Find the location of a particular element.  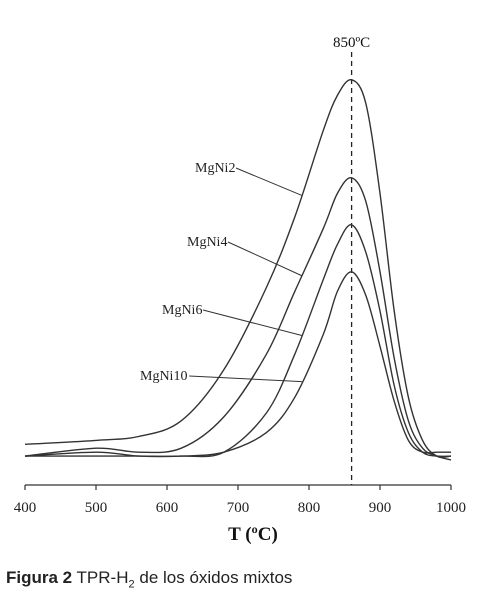

caption-subscript: 2 is located at coordinates (131, 584).